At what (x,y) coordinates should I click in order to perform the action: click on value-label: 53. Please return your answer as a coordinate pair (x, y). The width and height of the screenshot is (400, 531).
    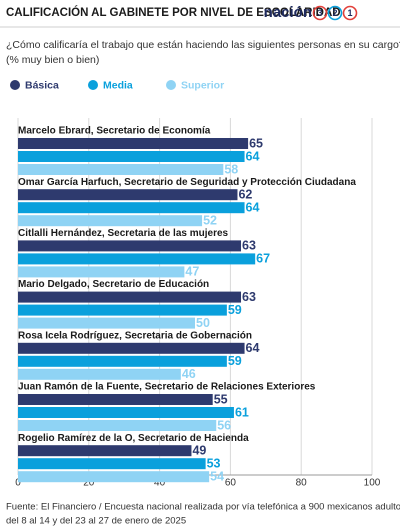
    Looking at the image, I should click on (214, 463).